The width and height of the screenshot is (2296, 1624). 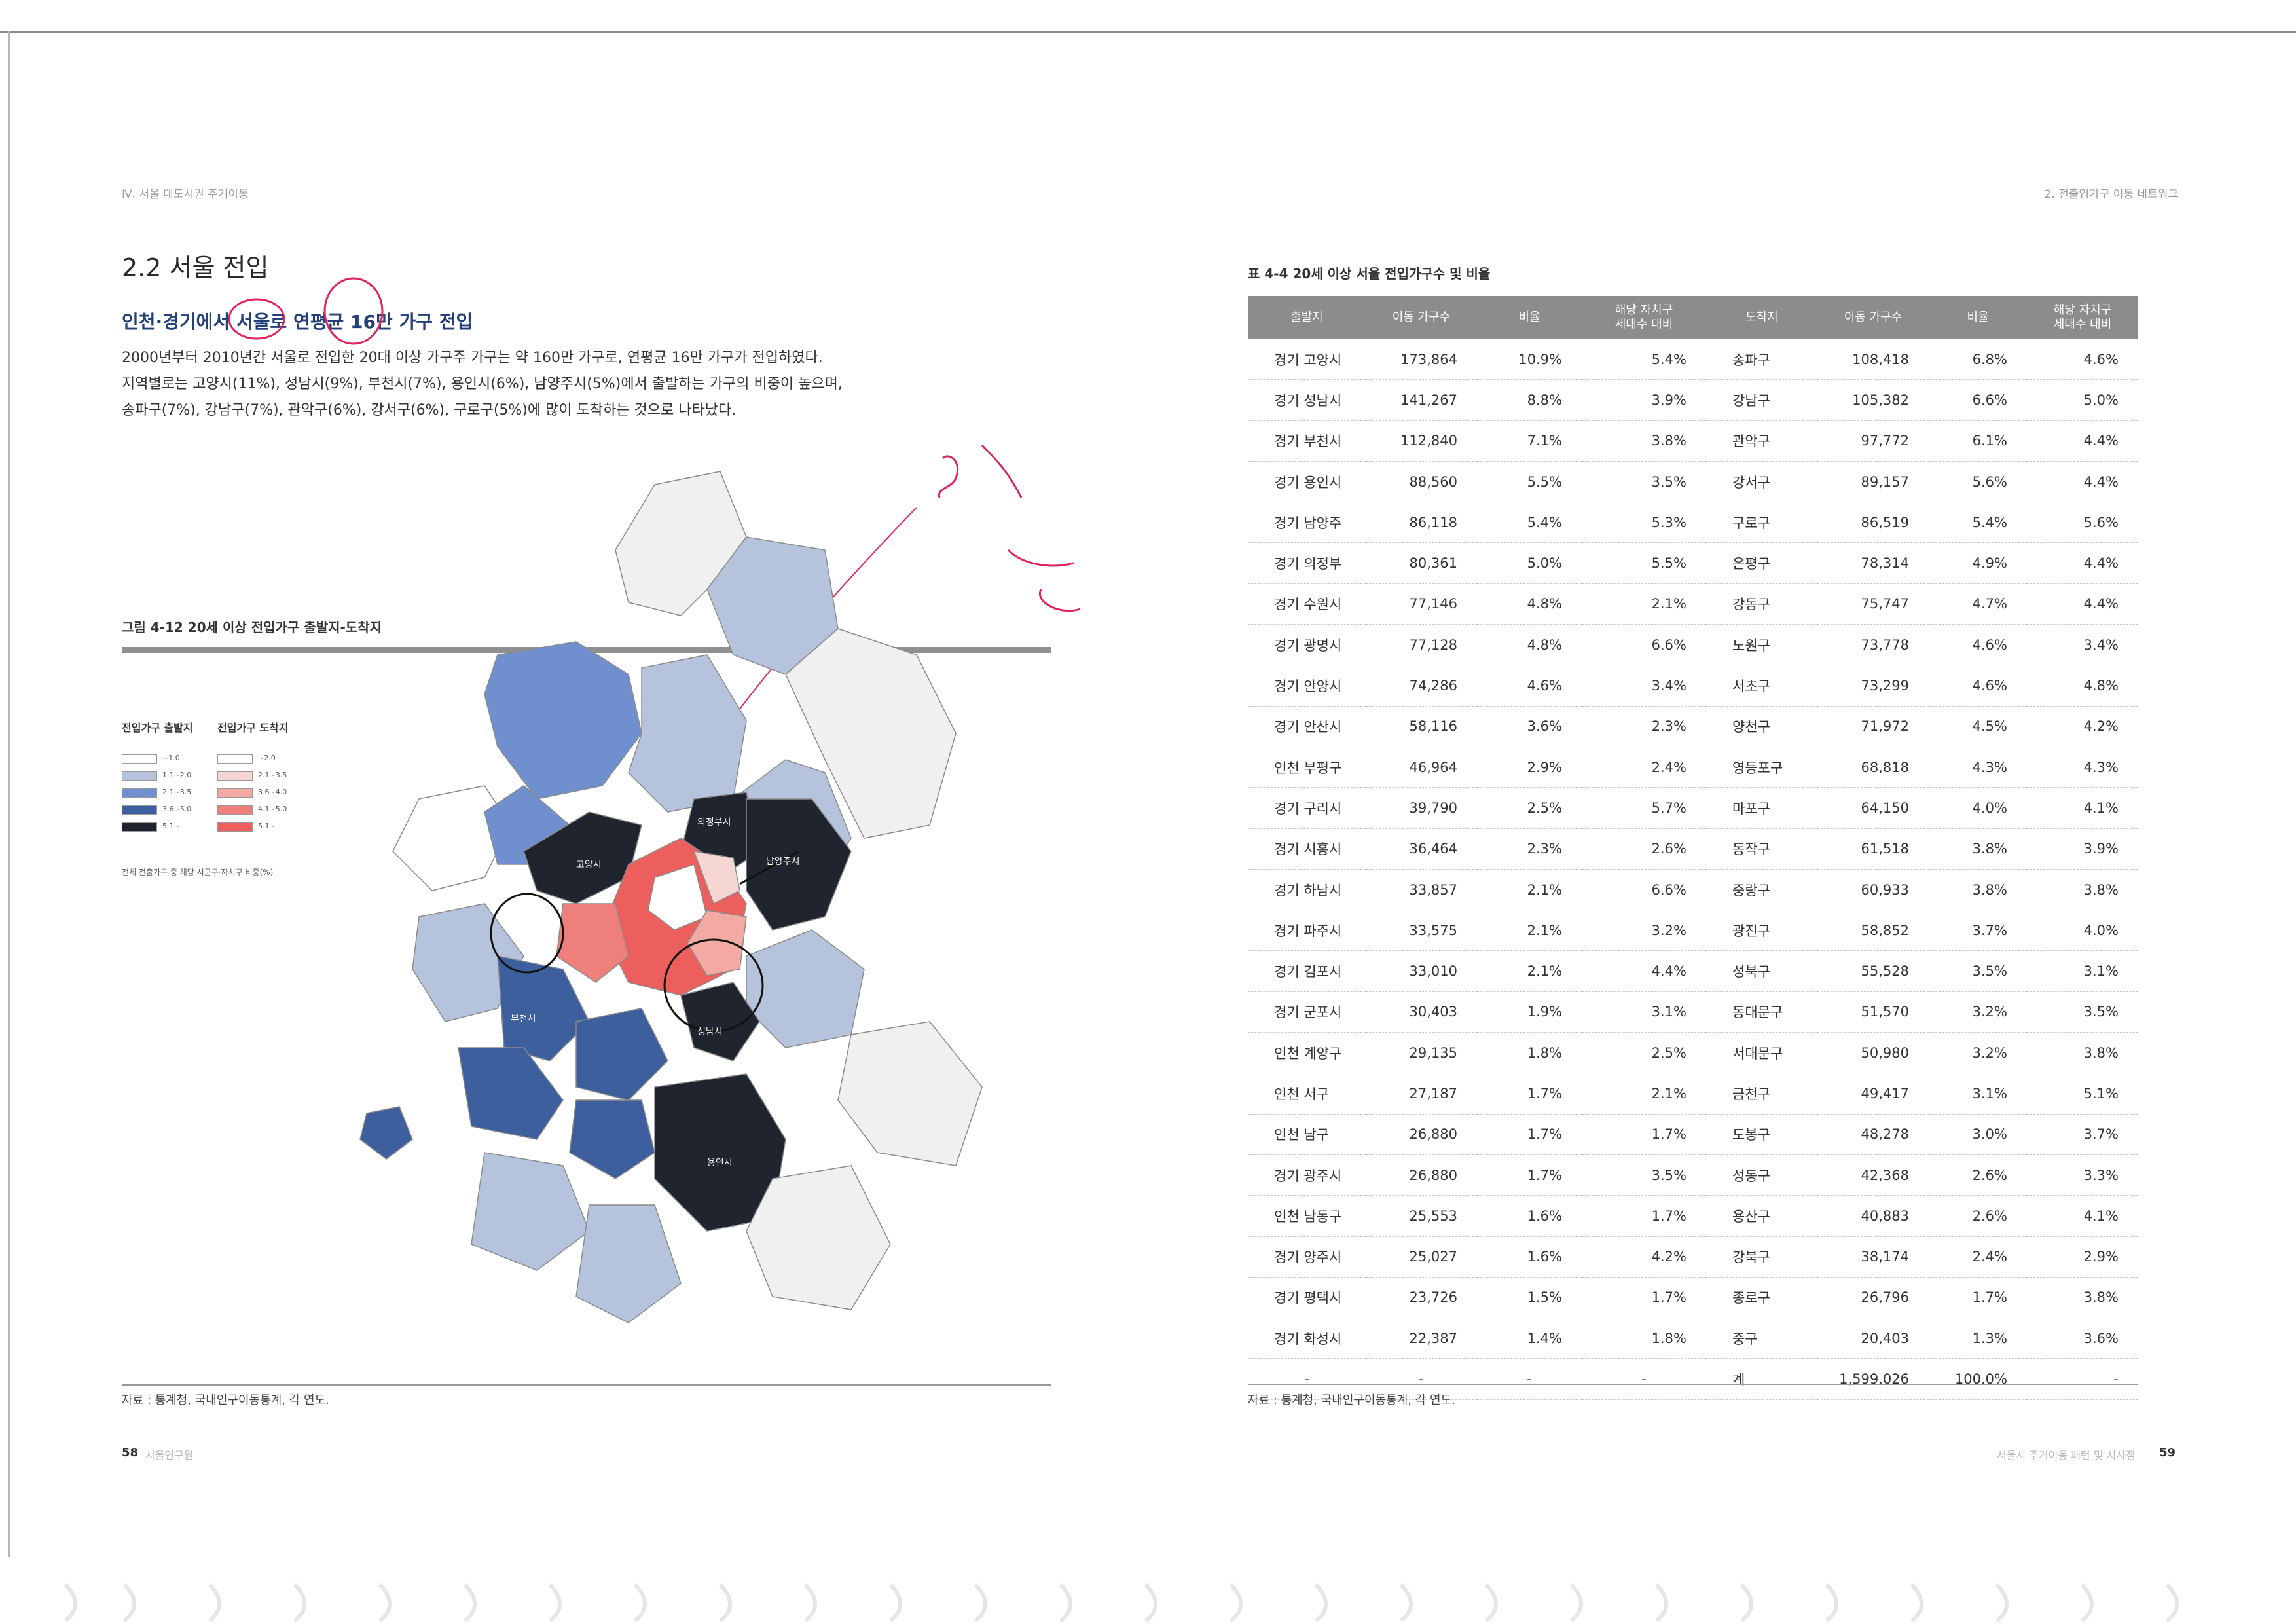 I want to click on table-cell: 금천구, so click(x=1761, y=1094).